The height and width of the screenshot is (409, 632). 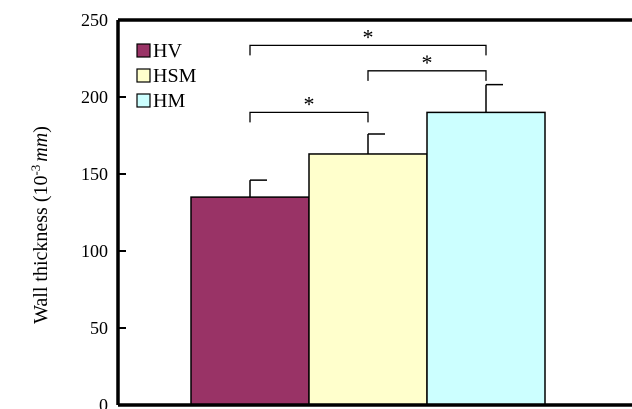 What do you see at coordinates (250, 301) in the screenshot?
I see `bar-hv` at bounding box center [250, 301].